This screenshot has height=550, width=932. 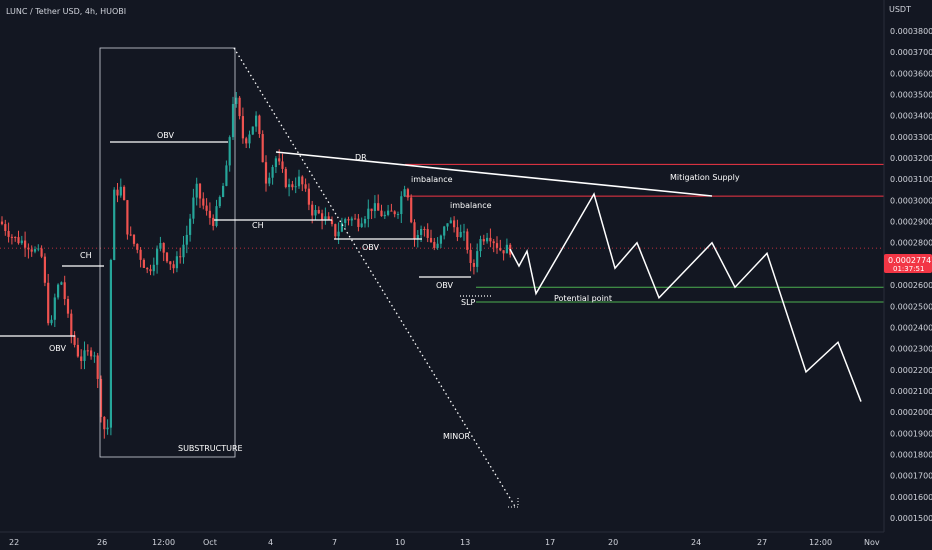 I want to click on time-tick-label: 17, so click(x=550, y=542).